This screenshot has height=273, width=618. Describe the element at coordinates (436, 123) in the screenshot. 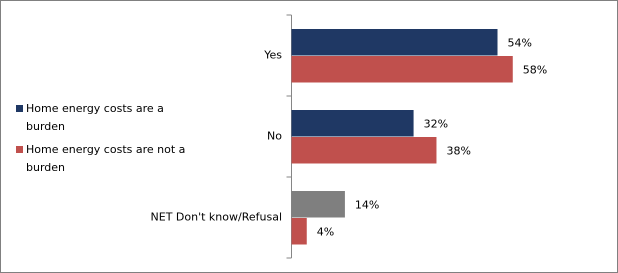

I see `data-label: 32%` at that location.